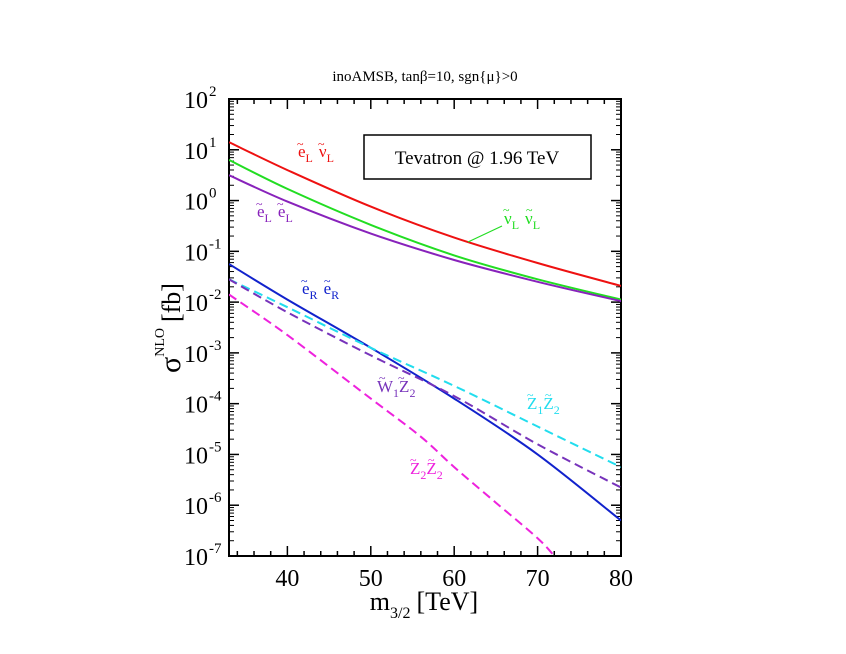  I want to click on svg-text: W1Z2, so click(396, 388).